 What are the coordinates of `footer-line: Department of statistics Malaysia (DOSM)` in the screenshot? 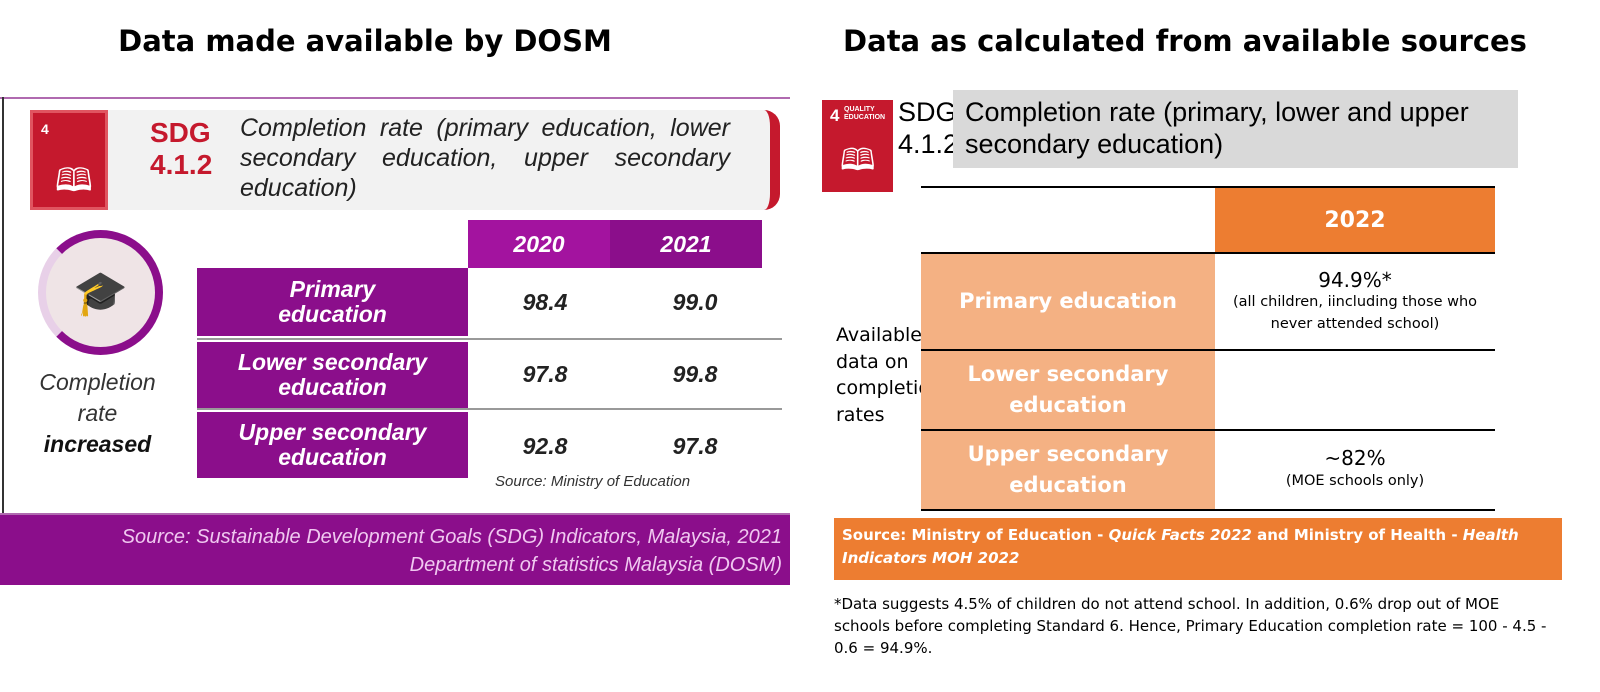 It's located at (595, 565).